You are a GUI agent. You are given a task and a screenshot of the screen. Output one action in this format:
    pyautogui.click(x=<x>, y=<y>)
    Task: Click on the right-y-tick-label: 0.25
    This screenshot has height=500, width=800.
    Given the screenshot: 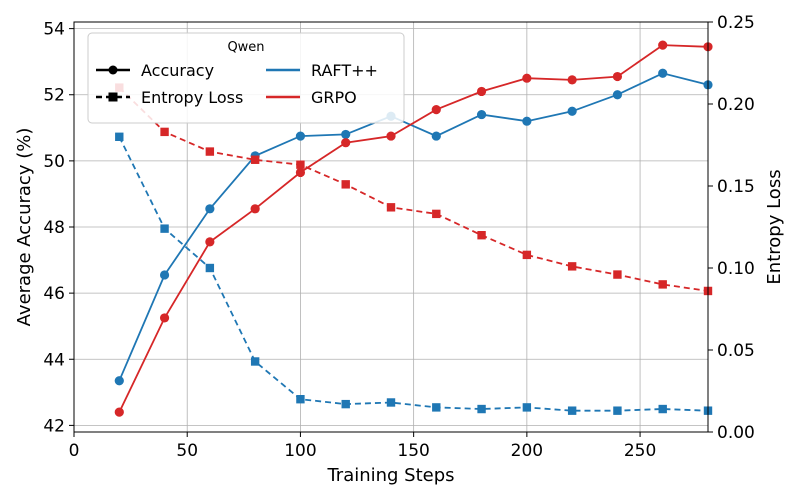 What is the action you would take?
    pyautogui.click(x=736, y=23)
    